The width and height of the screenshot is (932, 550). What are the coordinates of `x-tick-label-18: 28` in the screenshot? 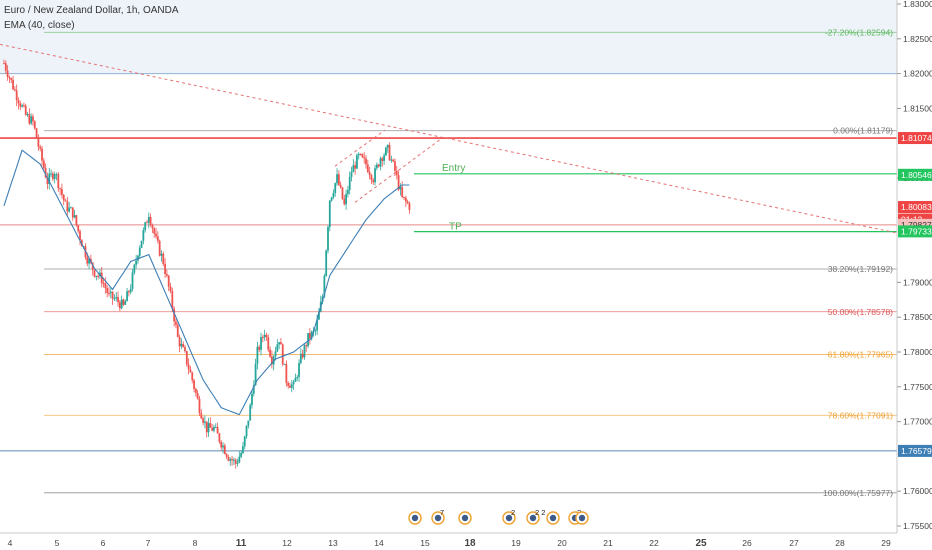 It's located at (840, 543).